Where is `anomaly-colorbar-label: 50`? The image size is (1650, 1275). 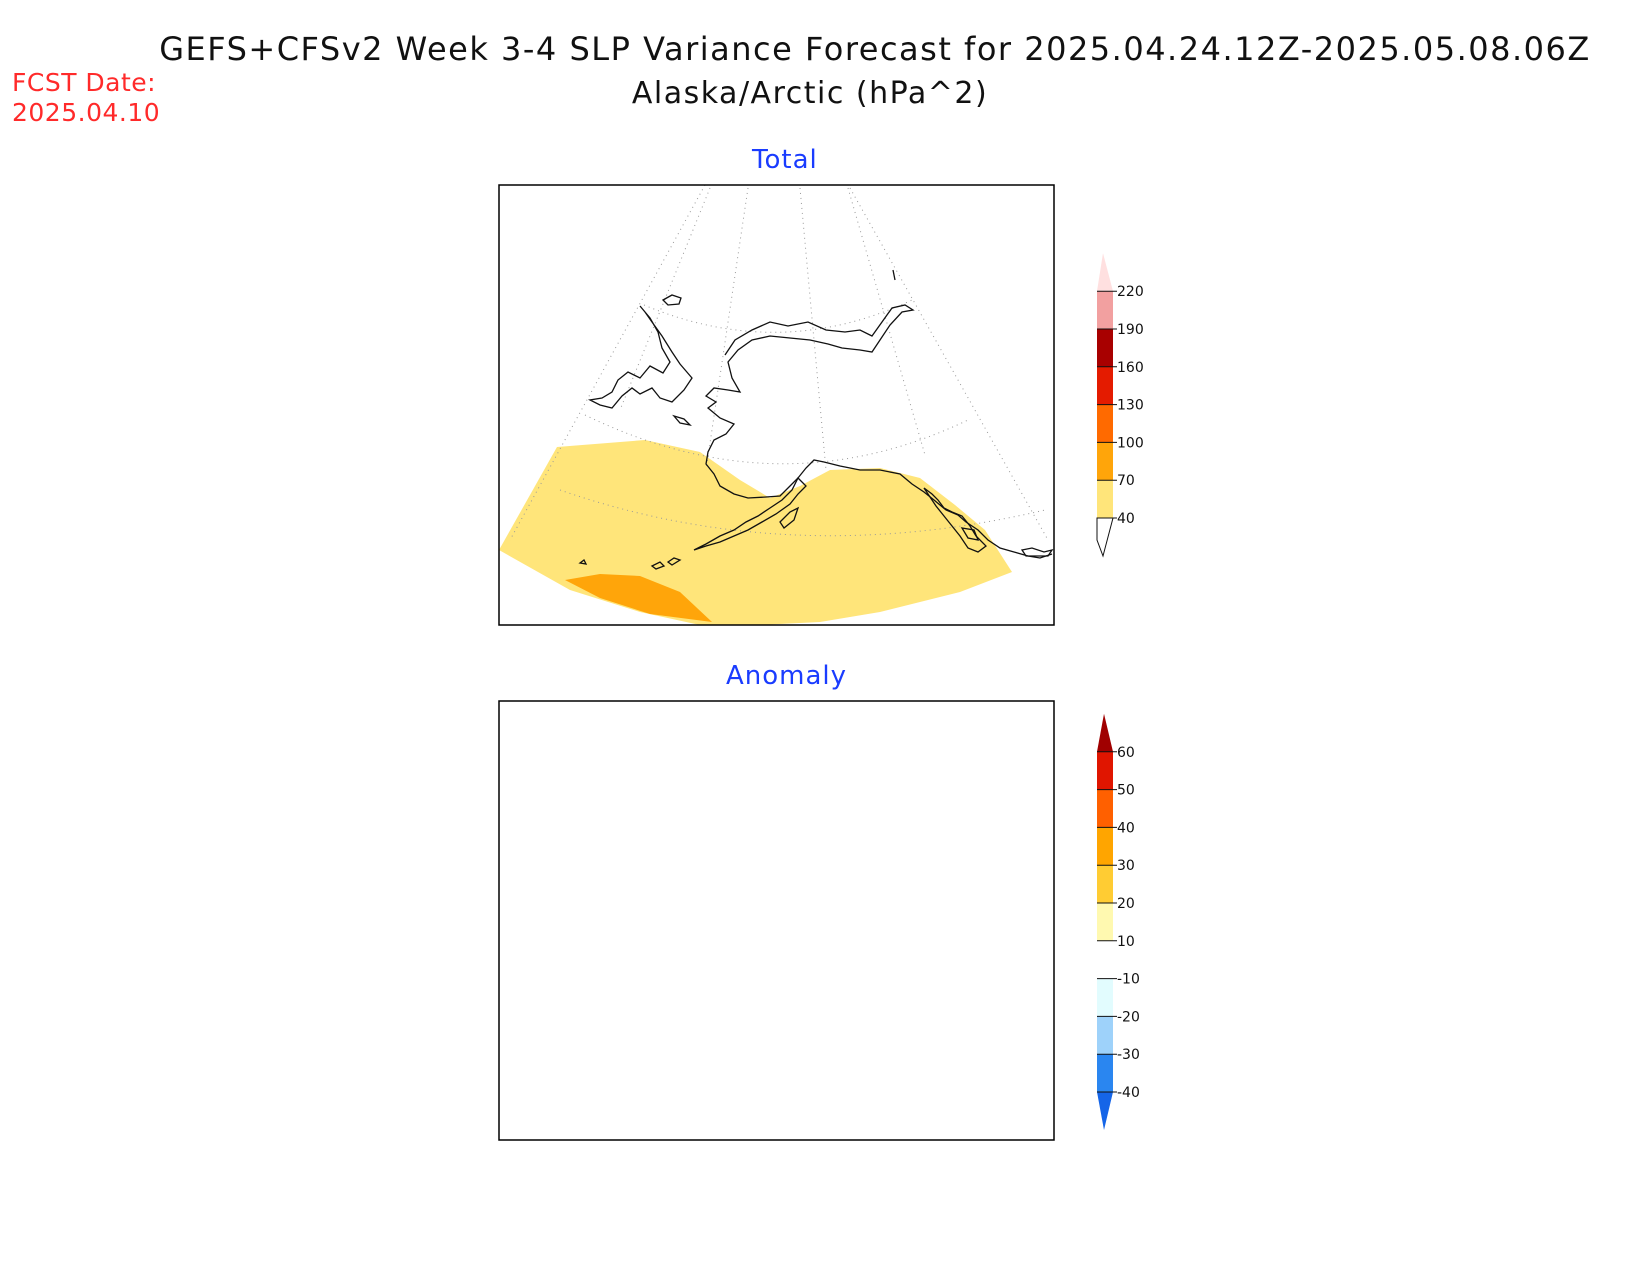 anomaly-colorbar-label: 50 is located at coordinates (1126, 791).